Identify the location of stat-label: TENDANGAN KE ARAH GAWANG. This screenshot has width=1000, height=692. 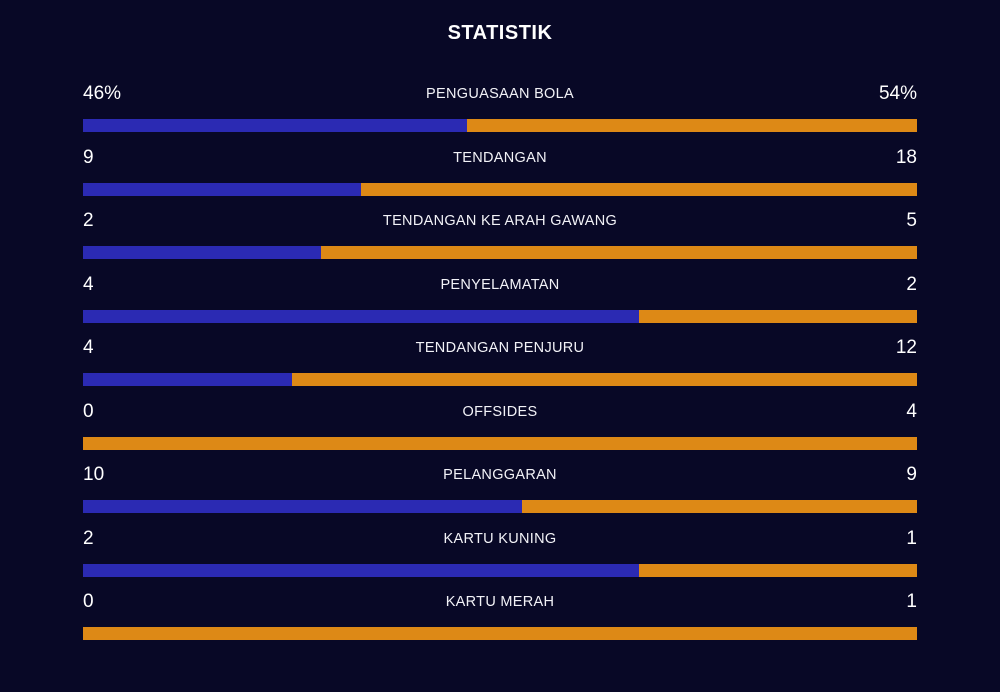
(500, 221).